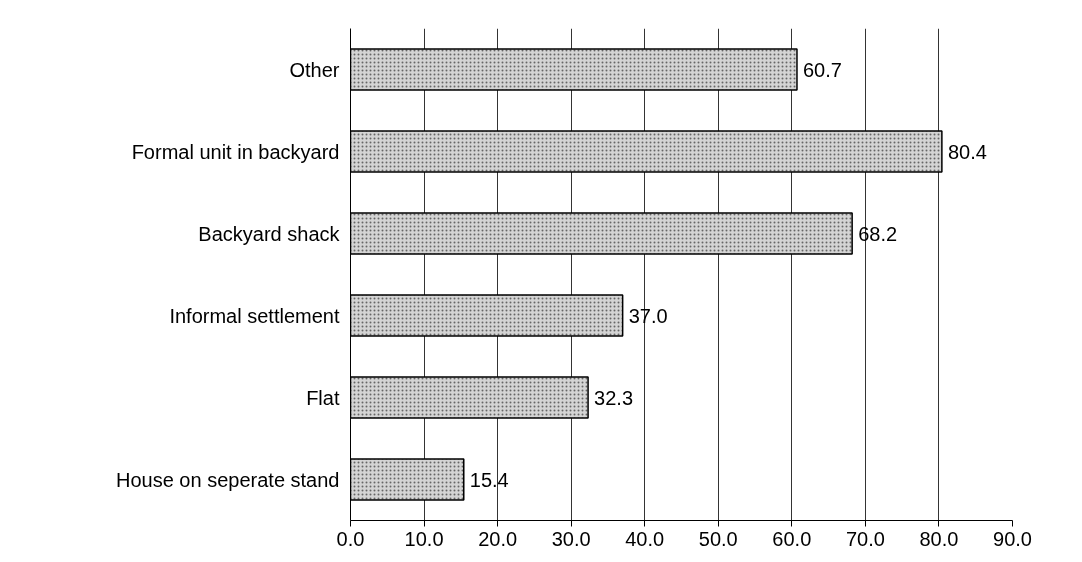 Image resolution: width=1082 pixels, height=562 pixels. Describe the element at coordinates (571, 538) in the screenshot. I see `x-tick-label: 30.0` at that location.